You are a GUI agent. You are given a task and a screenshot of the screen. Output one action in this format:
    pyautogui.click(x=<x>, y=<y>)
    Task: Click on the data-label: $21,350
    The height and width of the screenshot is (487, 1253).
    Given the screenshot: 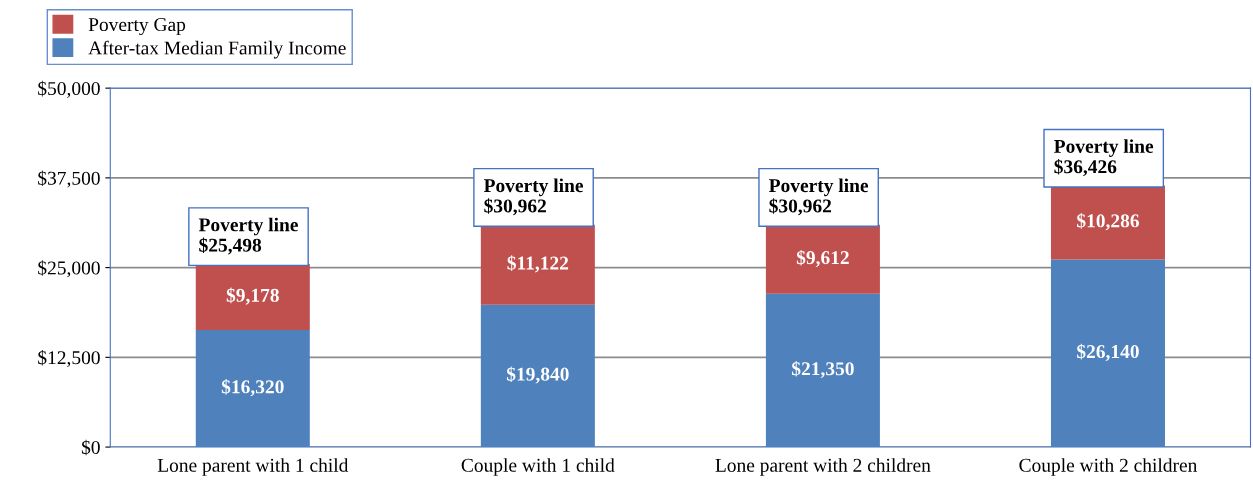 What is the action you would take?
    pyautogui.click(x=823, y=370)
    